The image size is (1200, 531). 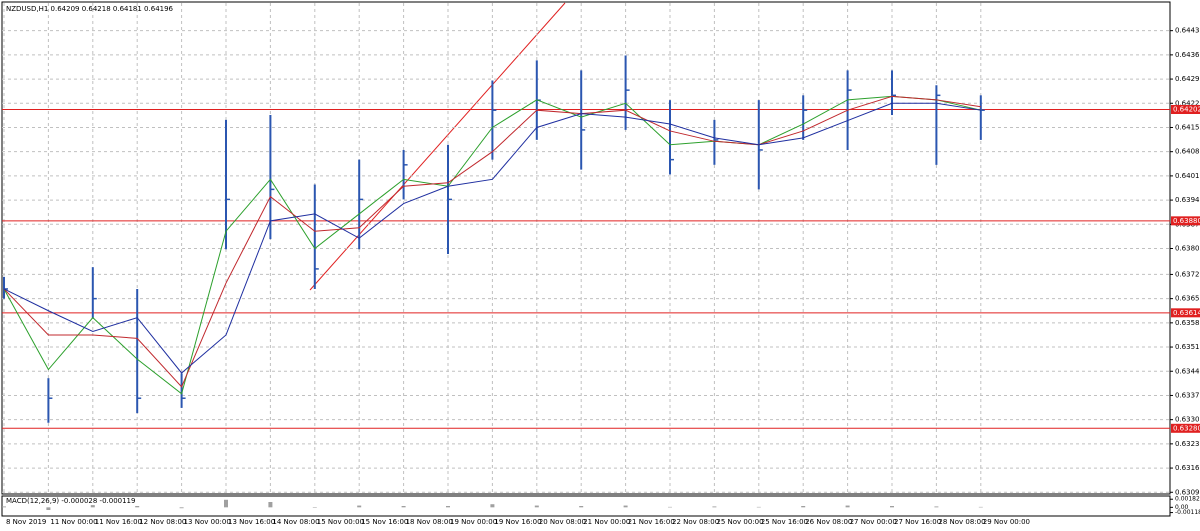 I want to click on x-tick-label: 27 Nov 00:00, so click(x=873, y=522).